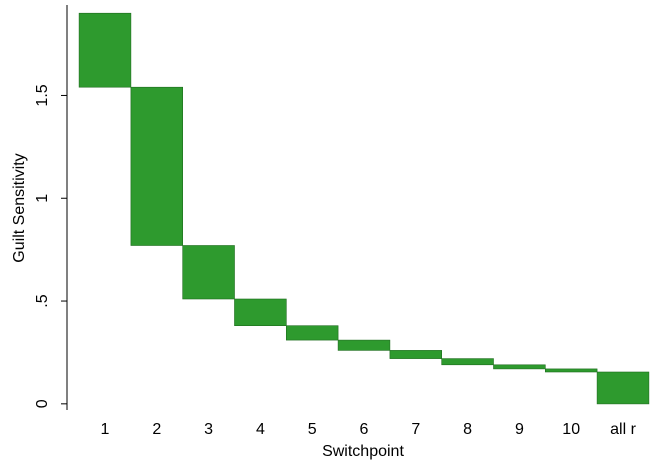 This screenshot has width=651, height=466. What do you see at coordinates (42, 198) in the screenshot?
I see `y-tick-label: 1` at bounding box center [42, 198].